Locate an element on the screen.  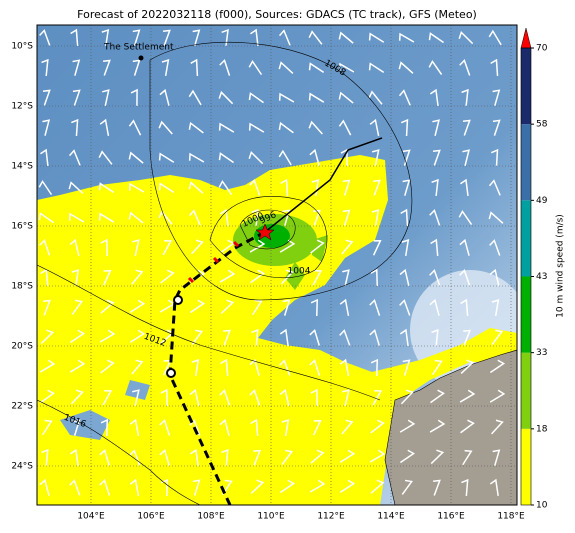
calm-patch is located at coordinates (105, 410).